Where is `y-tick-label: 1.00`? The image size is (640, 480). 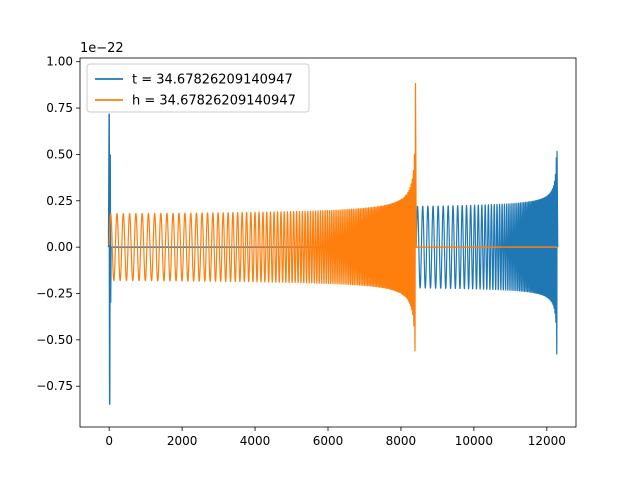 y-tick-label: 1.00 is located at coordinates (59, 62).